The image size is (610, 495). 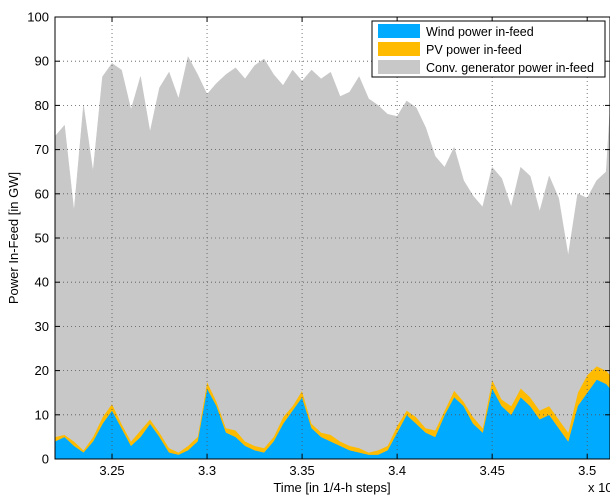 I want to click on legend-label-conv: Conv. generator power in-feed, so click(x=510, y=68).